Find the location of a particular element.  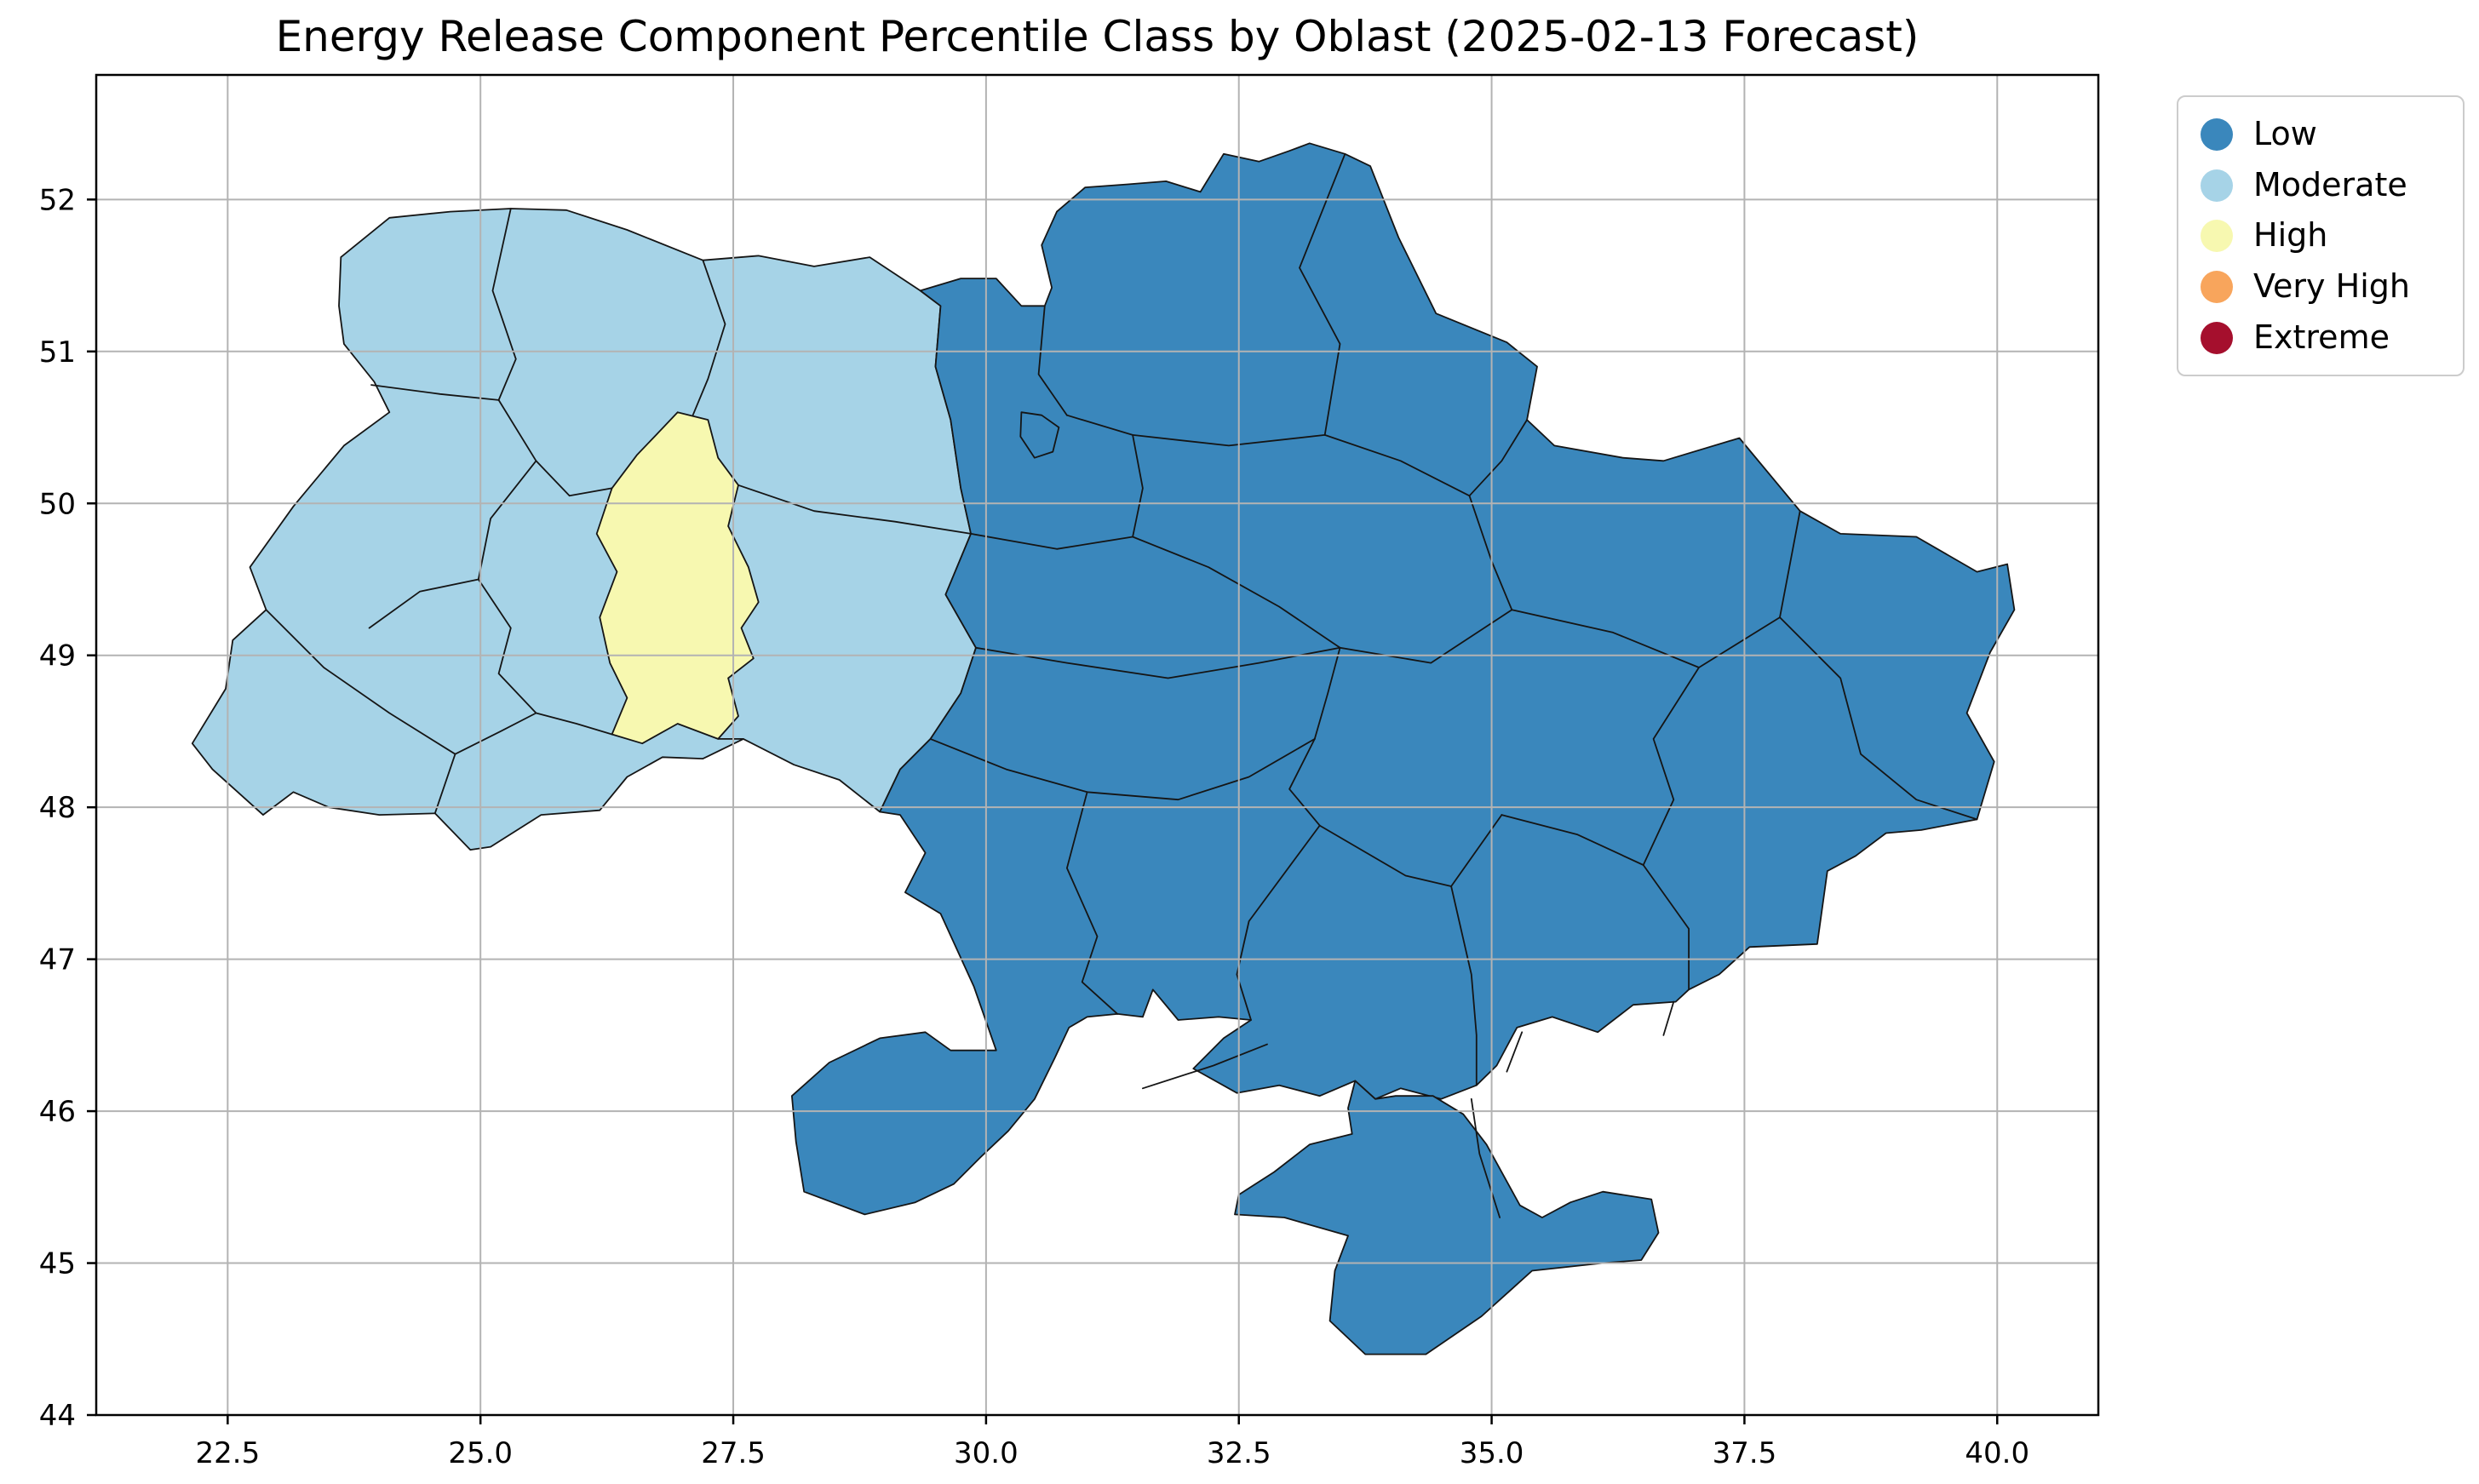

border-volyn-lviv is located at coordinates (435, 393).